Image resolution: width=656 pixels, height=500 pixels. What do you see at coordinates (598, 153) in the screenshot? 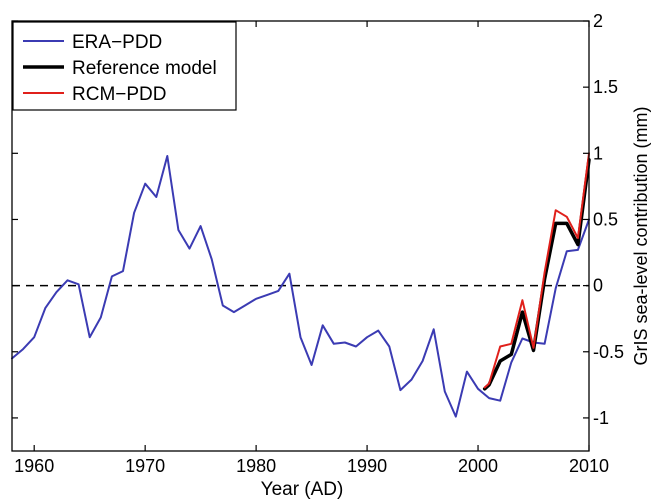
I see `y-tick-label: 1` at bounding box center [598, 153].